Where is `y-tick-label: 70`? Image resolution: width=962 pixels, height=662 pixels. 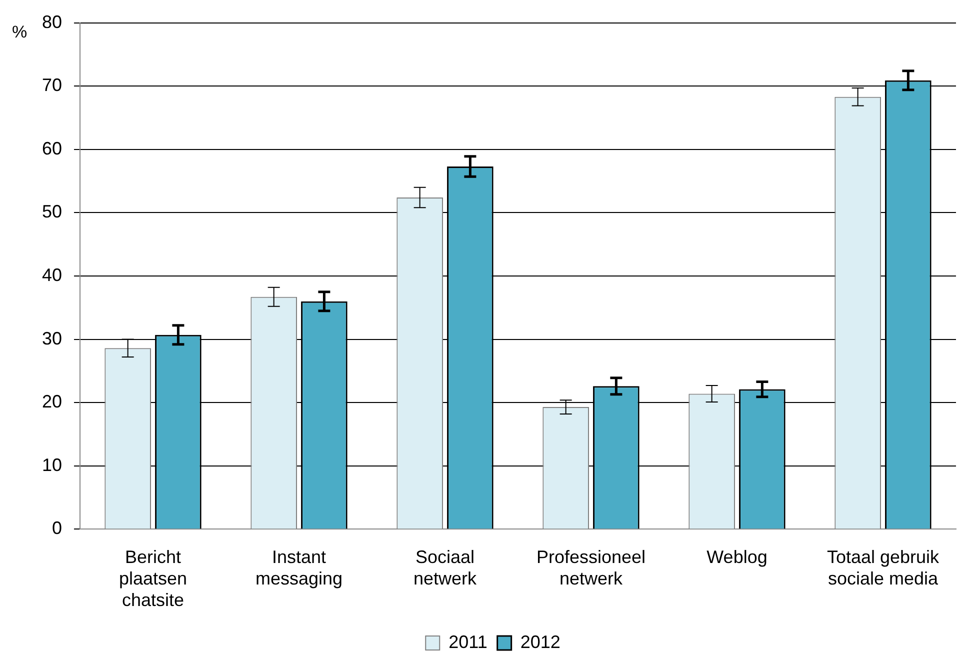
y-tick-label: 70 is located at coordinates (52, 85).